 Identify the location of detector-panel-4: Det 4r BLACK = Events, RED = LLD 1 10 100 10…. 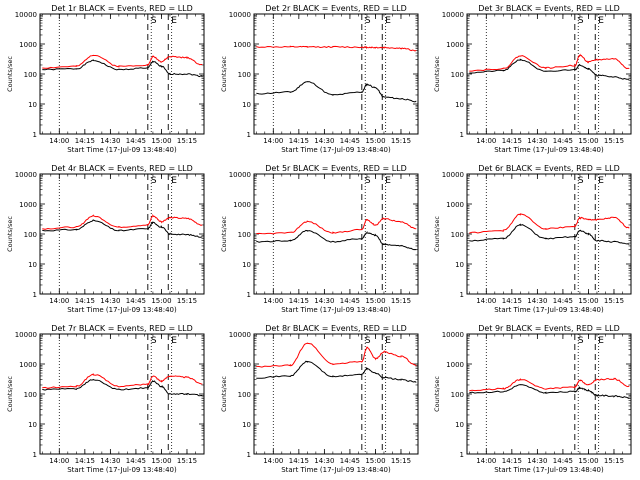
(105, 239).